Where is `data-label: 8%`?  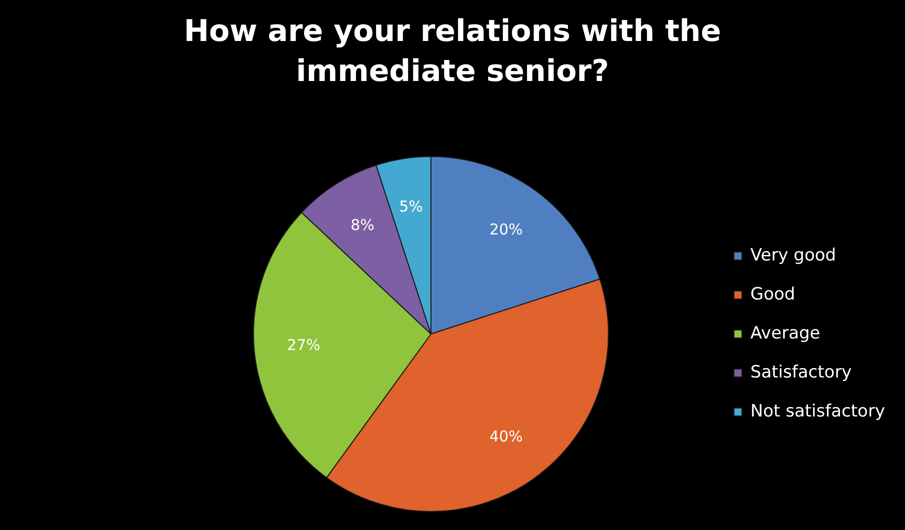
data-label: 8% is located at coordinates (362, 225).